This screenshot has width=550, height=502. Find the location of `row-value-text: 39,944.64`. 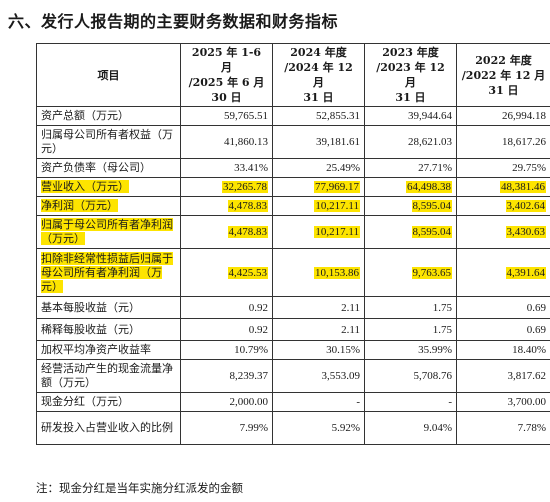

row-value-text: 39,944.64 is located at coordinates (430, 116).